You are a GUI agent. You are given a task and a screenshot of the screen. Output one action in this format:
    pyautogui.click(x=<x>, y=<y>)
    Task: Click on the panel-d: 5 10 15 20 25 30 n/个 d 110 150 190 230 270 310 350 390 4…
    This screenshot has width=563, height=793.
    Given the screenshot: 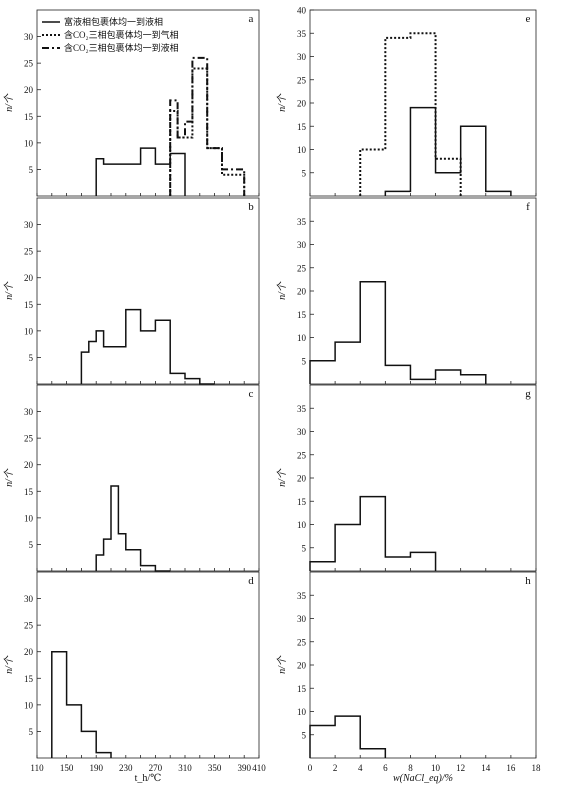 What is the action you would take?
    pyautogui.click(x=134, y=672)
    